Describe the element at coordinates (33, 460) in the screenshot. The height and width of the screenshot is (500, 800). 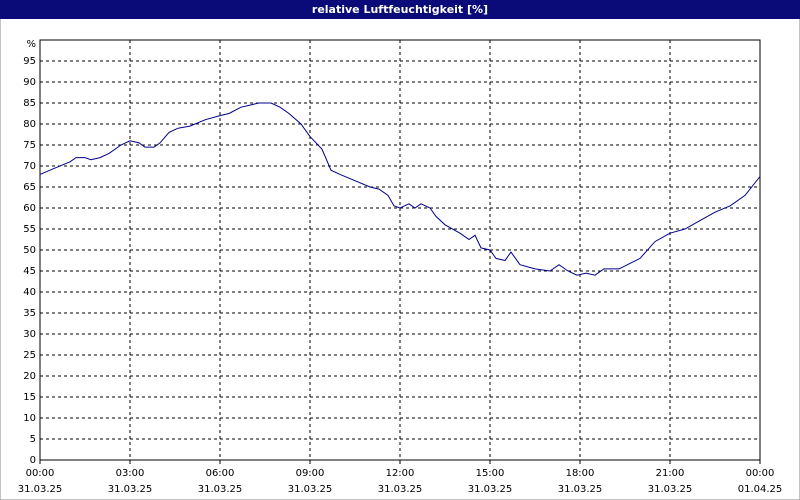
I see `y-tick-label: 0` at that location.